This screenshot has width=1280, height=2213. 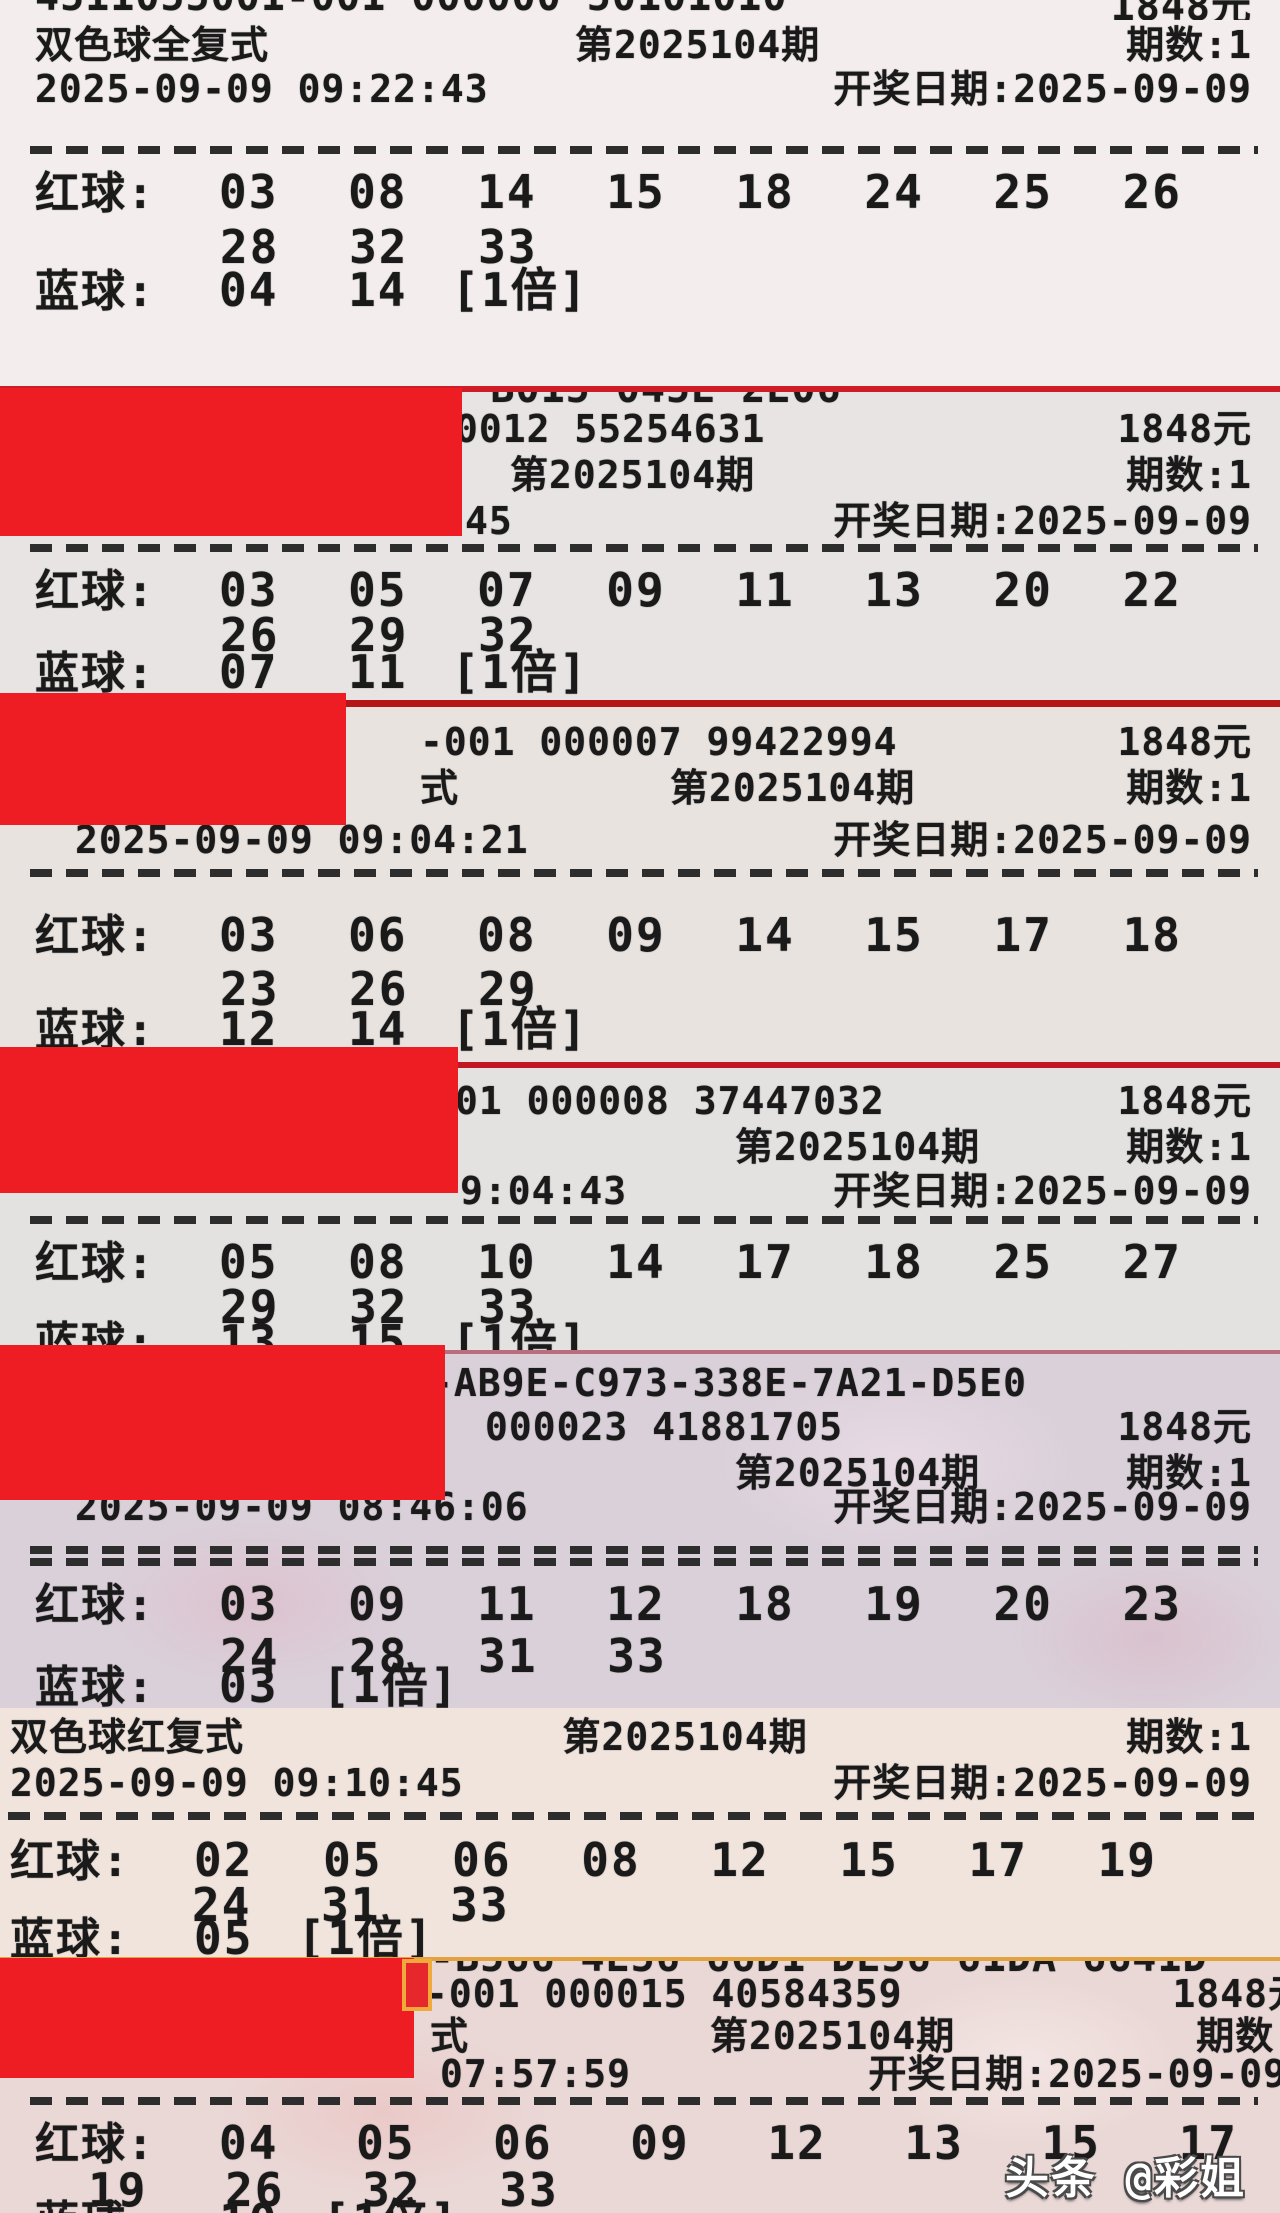 What do you see at coordinates (249, 1683) in the screenshot?
I see `blue-ball-numbers: 03` at bounding box center [249, 1683].